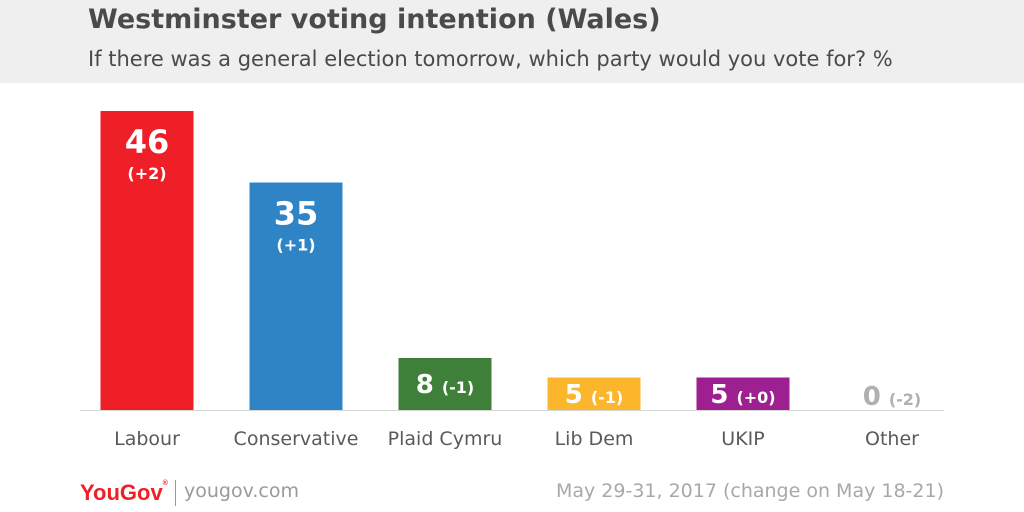  I want to click on change-label: (+0), so click(755, 397).